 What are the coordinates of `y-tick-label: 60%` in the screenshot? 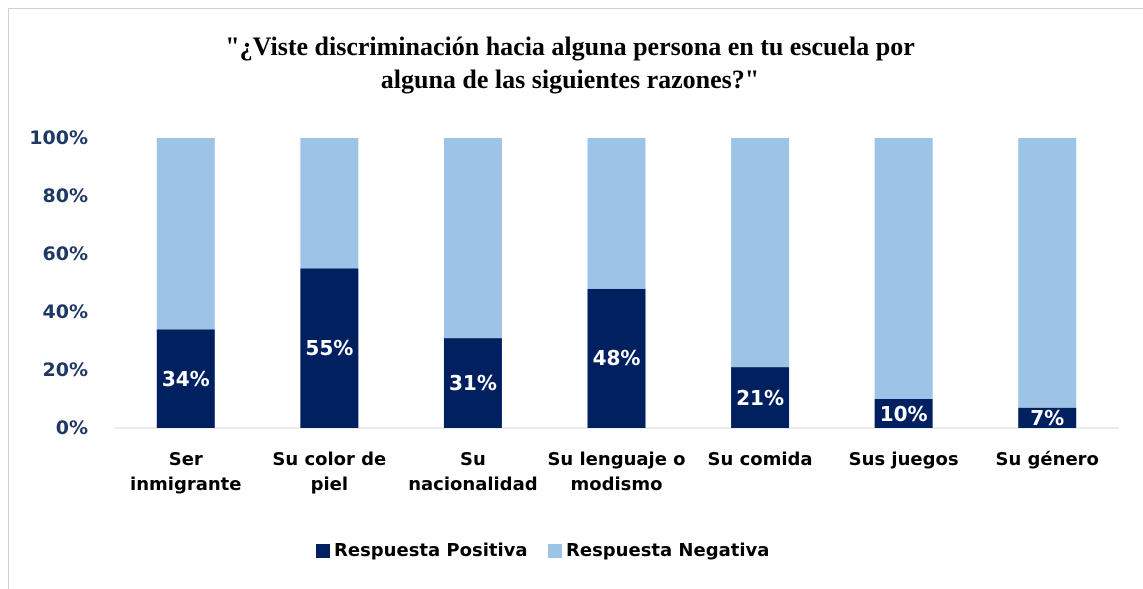 It's located at (65, 254).